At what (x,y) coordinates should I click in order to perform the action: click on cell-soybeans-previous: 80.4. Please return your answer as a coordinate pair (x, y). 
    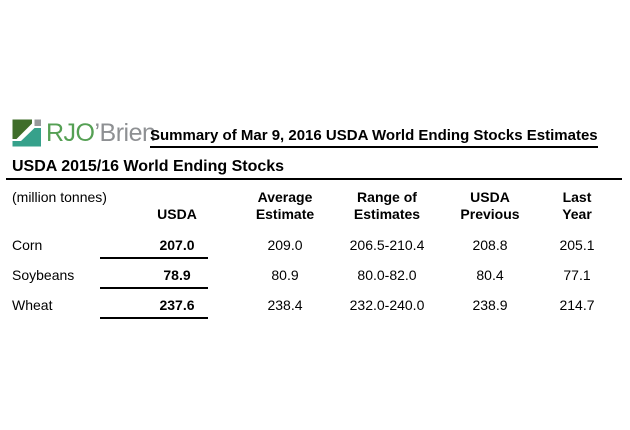
    Looking at the image, I should click on (490, 275).